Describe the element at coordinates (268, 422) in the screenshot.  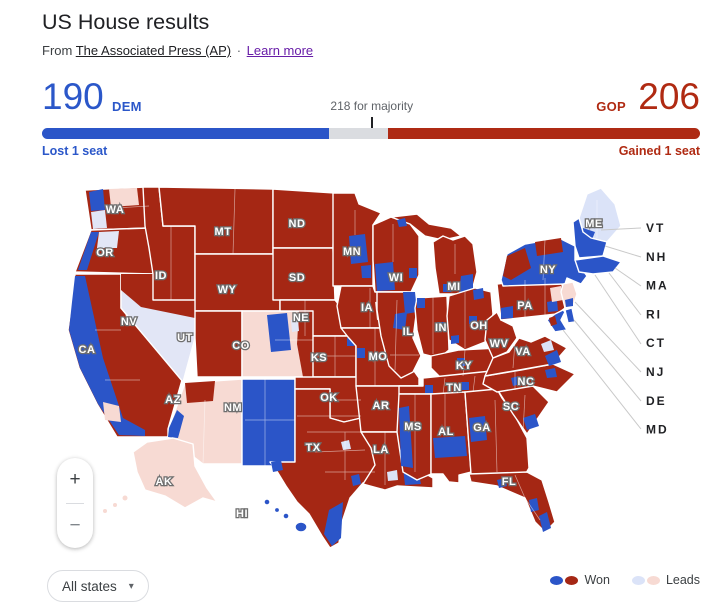
I see `state-NM` at that location.